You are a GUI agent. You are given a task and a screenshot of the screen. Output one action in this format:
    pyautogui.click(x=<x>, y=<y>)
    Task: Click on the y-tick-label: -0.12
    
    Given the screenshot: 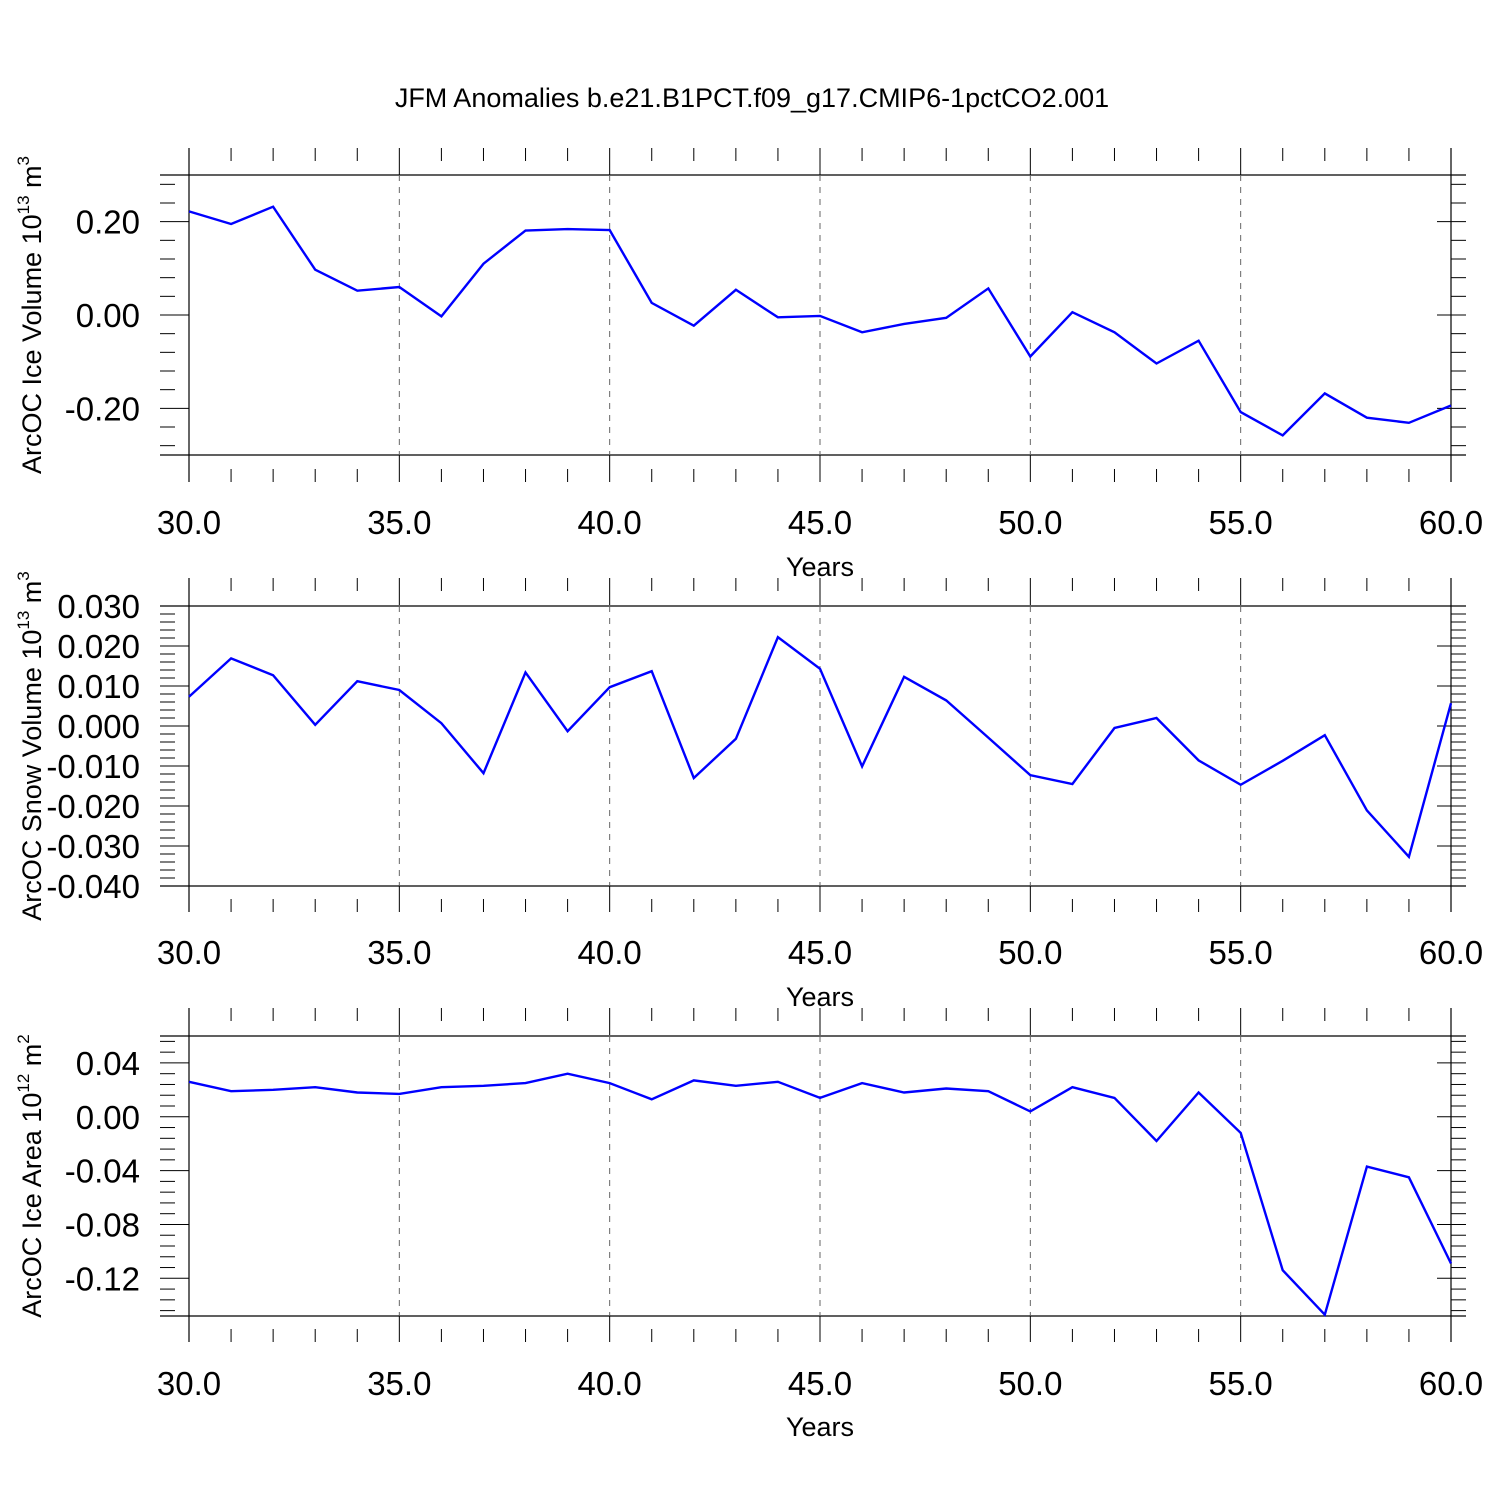 What is the action you would take?
    pyautogui.click(x=102, y=1278)
    